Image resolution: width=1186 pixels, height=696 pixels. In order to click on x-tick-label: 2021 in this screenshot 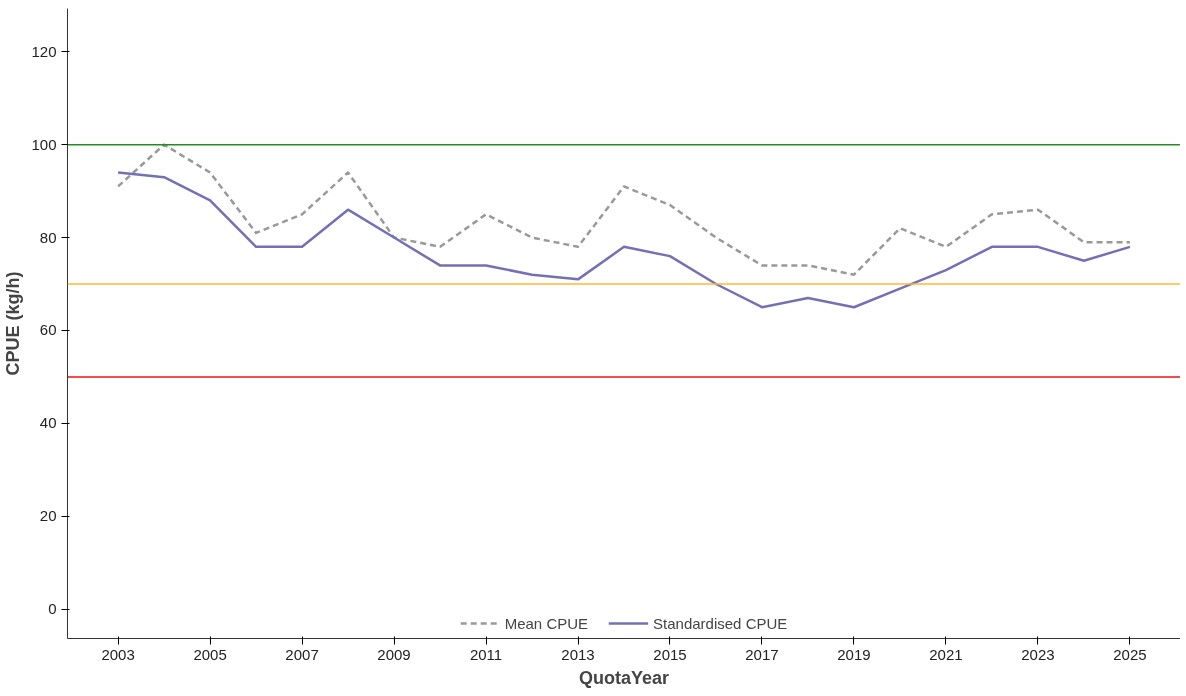, I will do `click(946, 654)`.